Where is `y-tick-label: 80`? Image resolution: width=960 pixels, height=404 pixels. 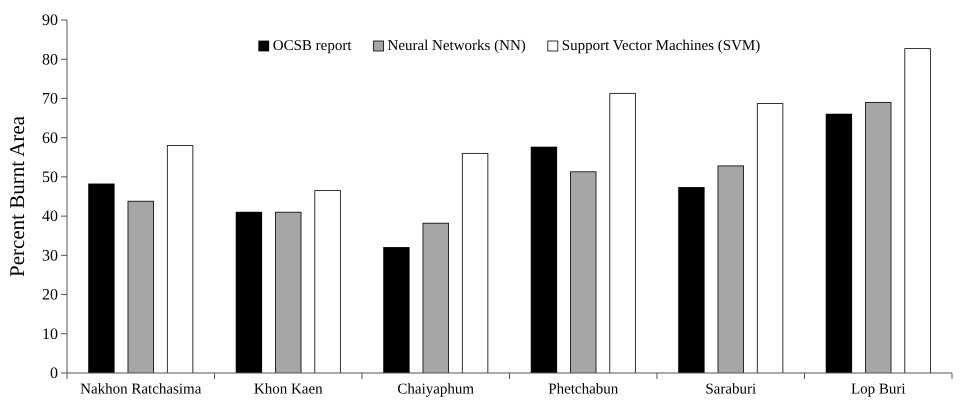 y-tick-label: 80 is located at coordinates (50, 59).